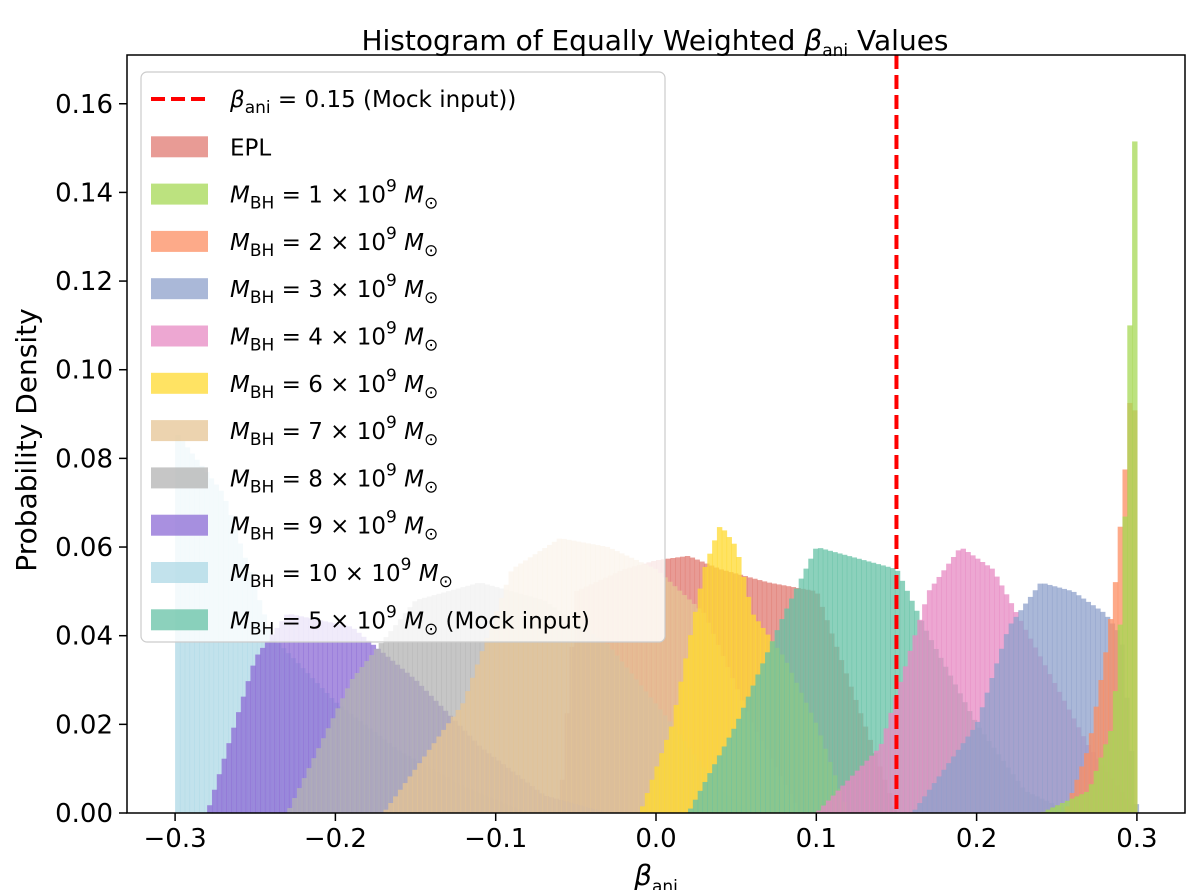 Image resolution: width=1200 pixels, height=890 pixels. I want to click on series-mbh1, so click(1089, 477).